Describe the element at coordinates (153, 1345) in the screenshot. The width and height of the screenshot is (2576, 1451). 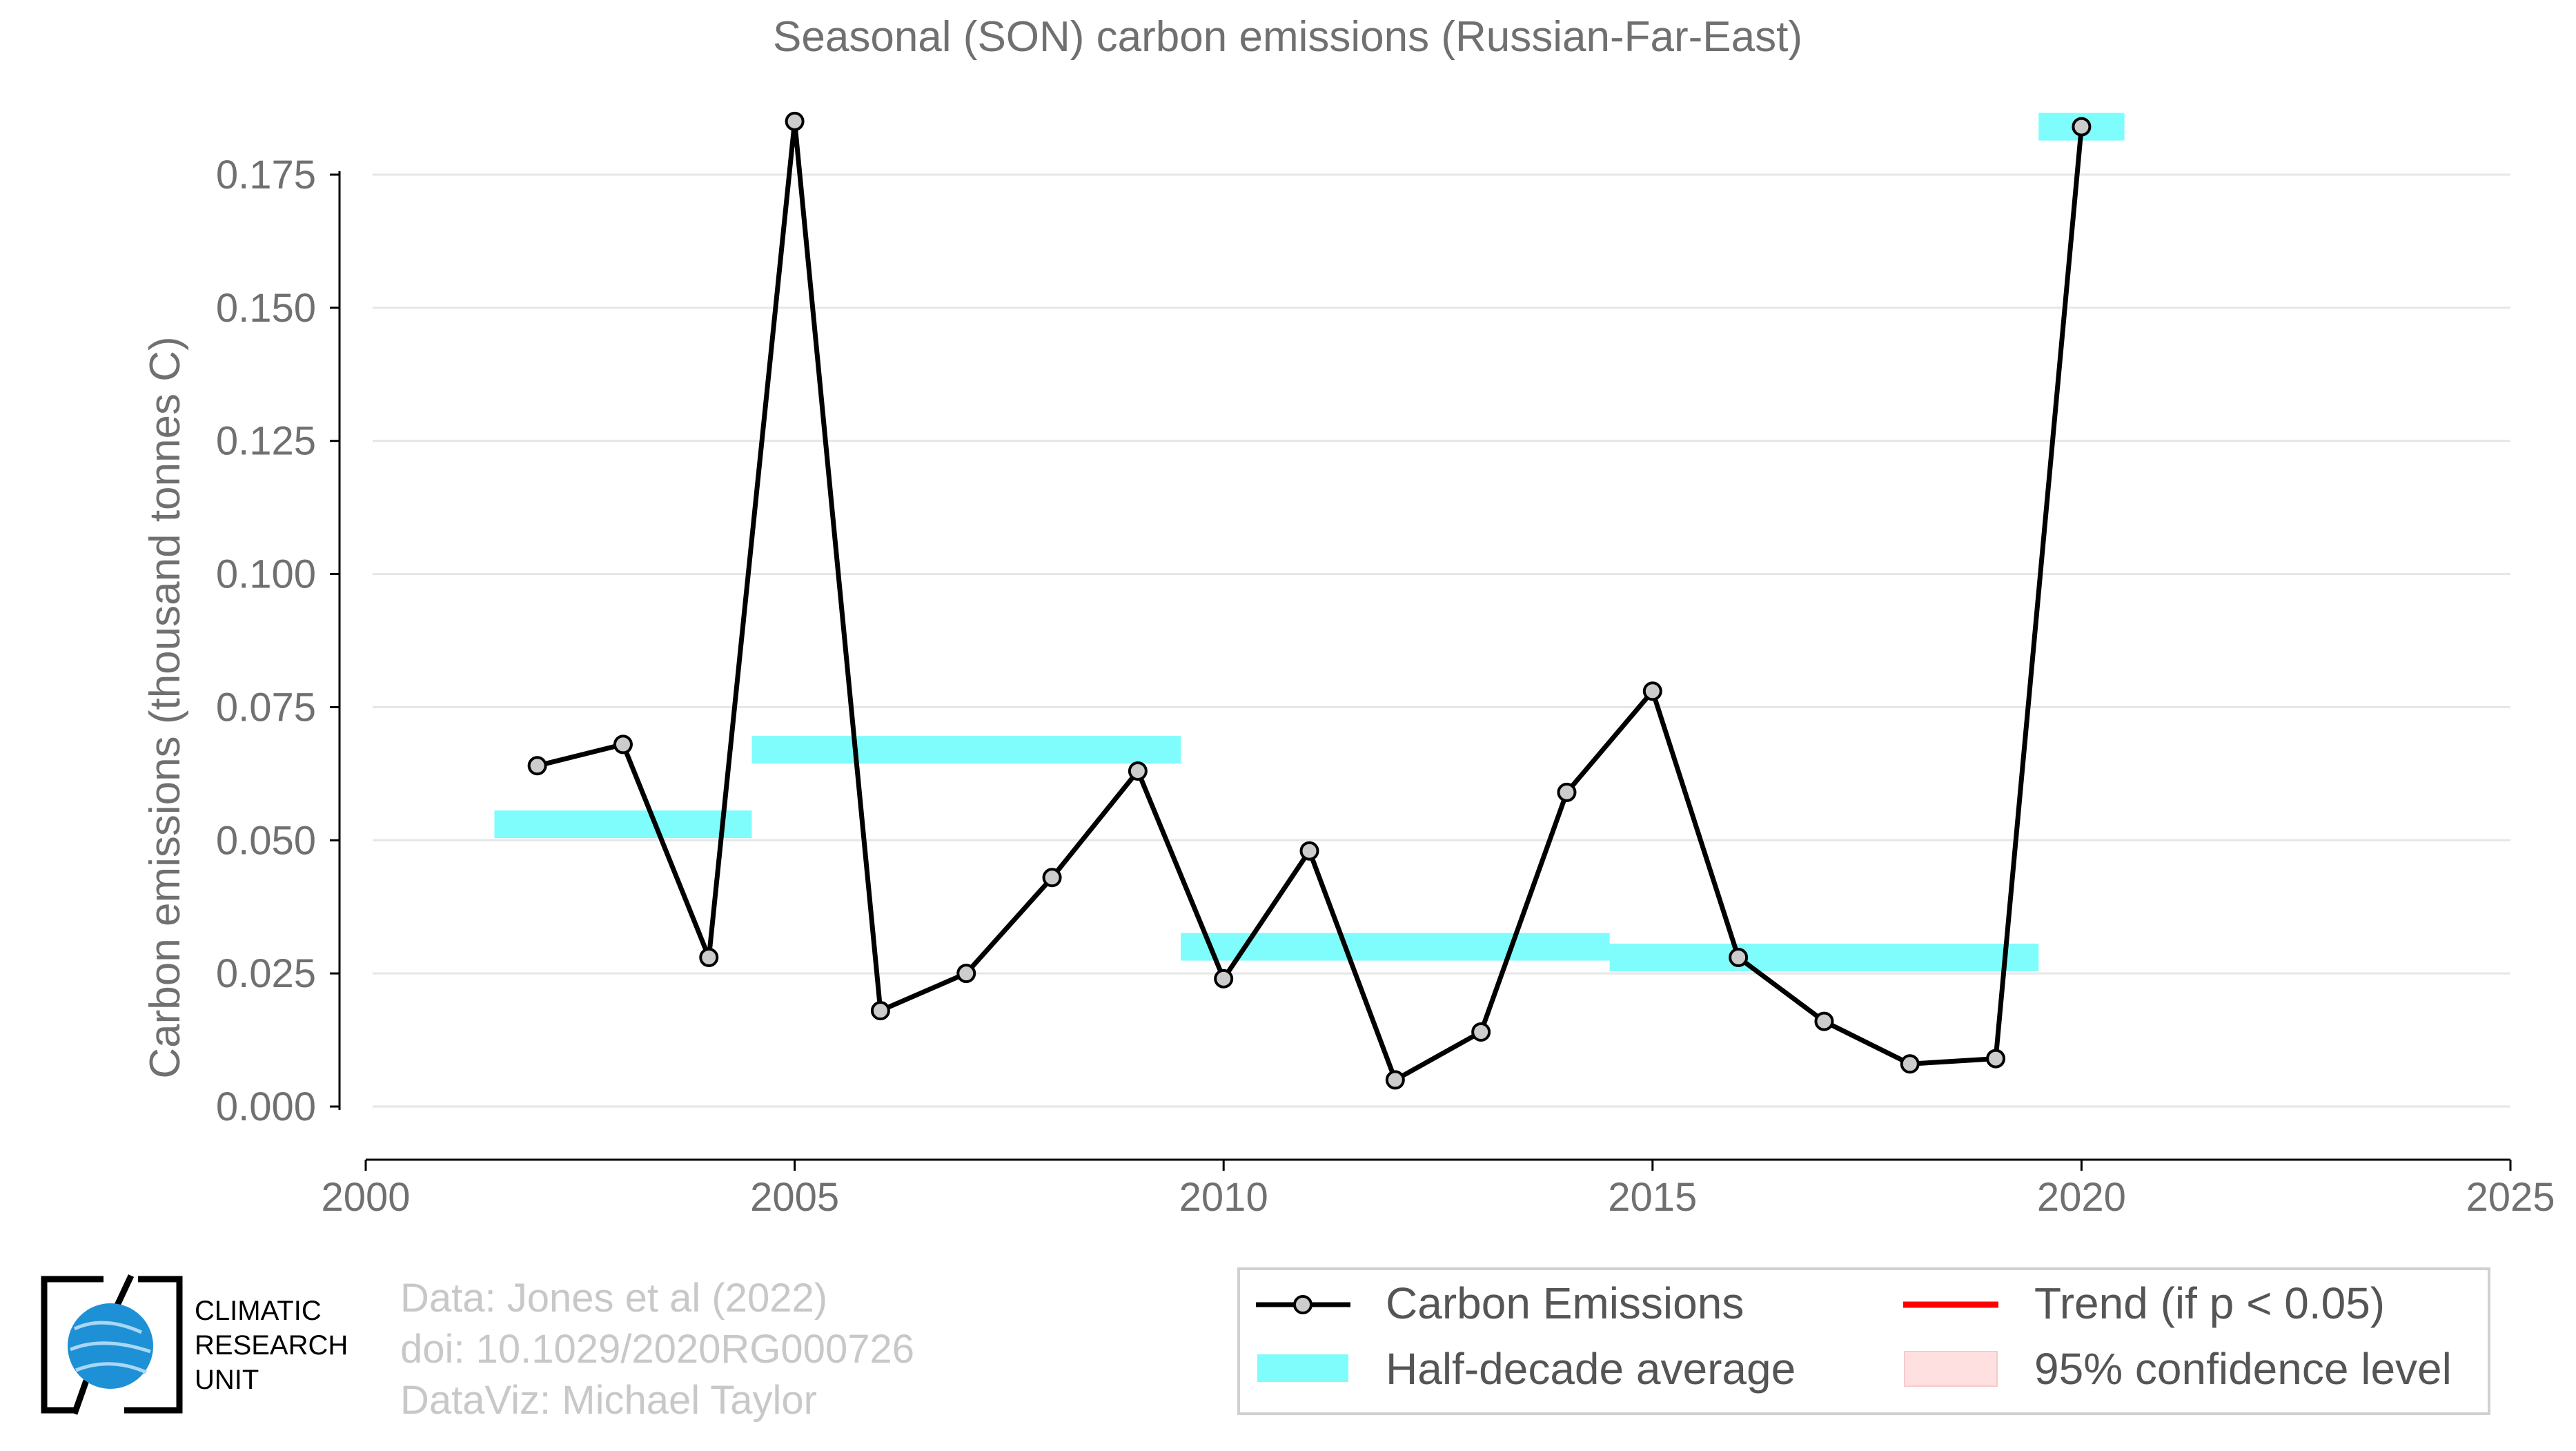
I see `logo-bracket-right-icon` at that location.